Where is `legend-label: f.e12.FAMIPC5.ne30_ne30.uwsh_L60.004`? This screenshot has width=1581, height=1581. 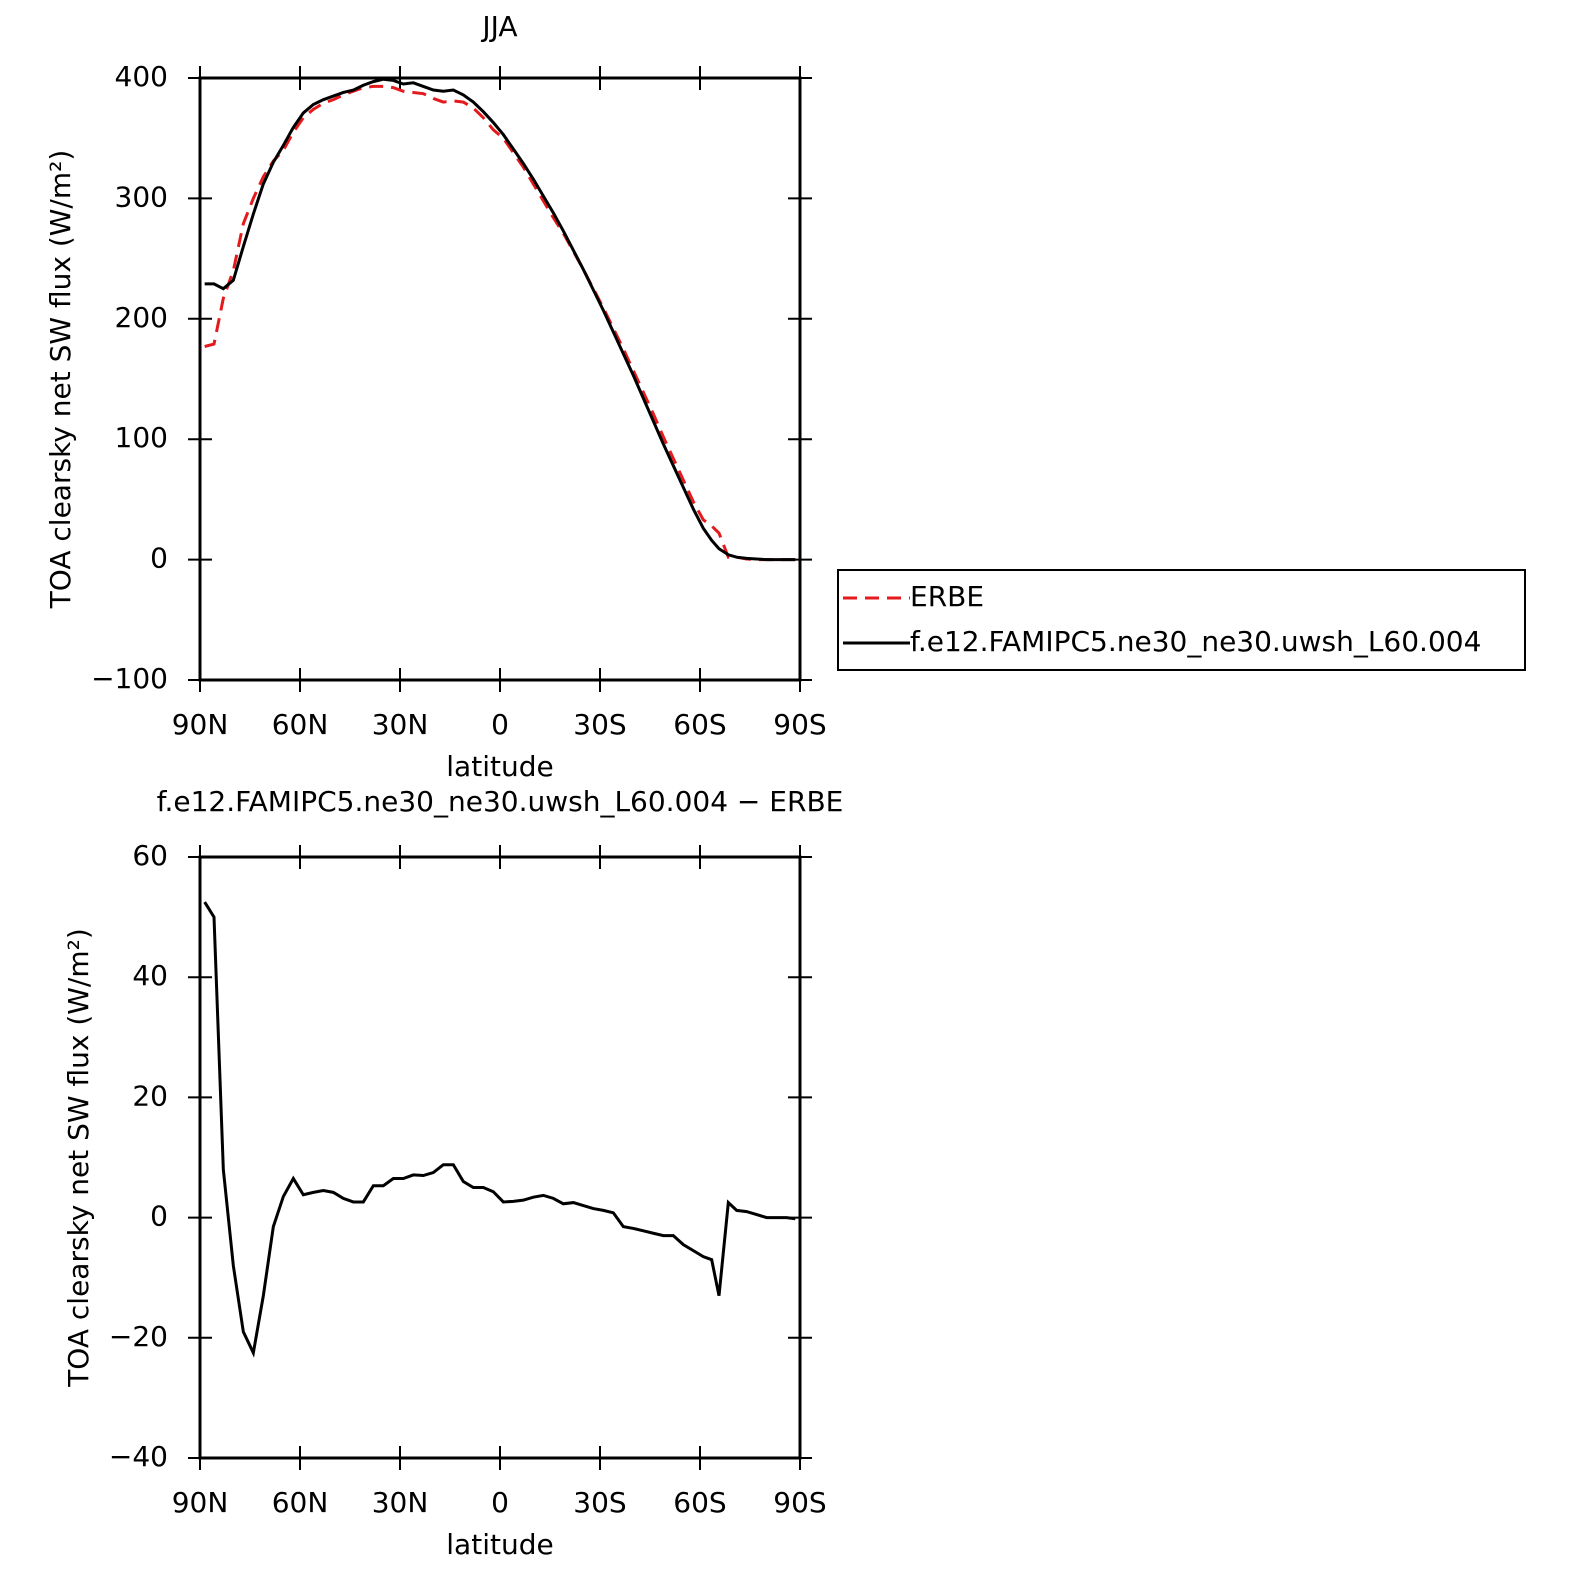 legend-label: f.e12.FAMIPC5.ne30_ne30.uwsh_L60.004 is located at coordinates (1195, 641).